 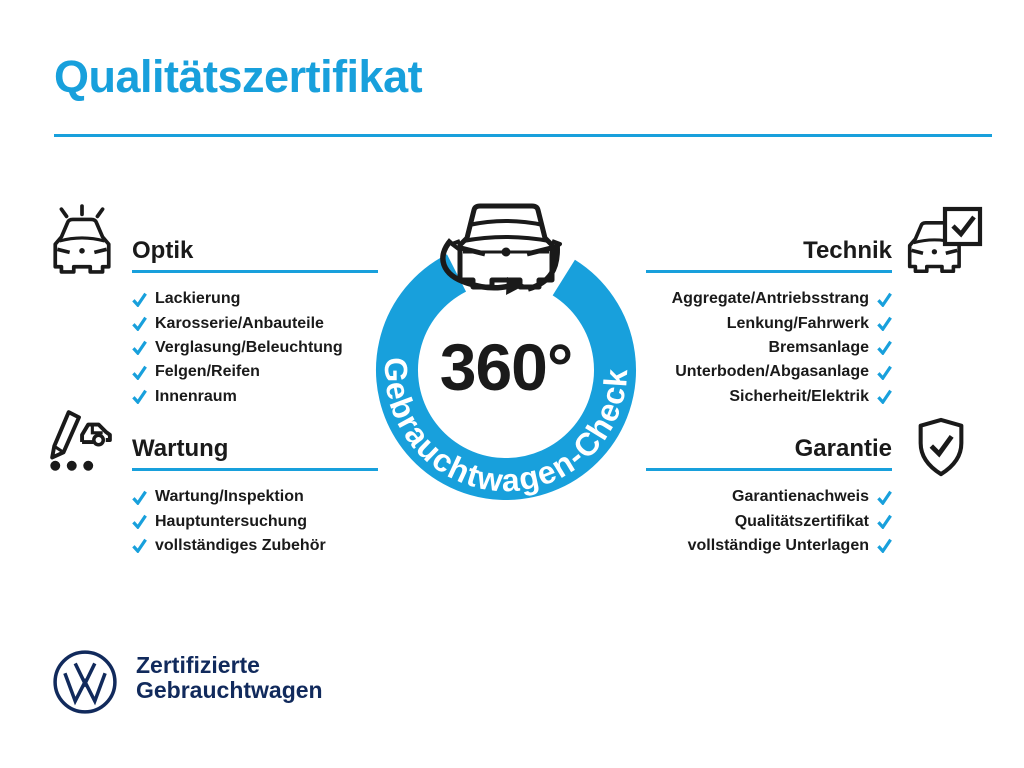 I want to click on list-item: vollständige Unterlagen, so click(x=769, y=546).